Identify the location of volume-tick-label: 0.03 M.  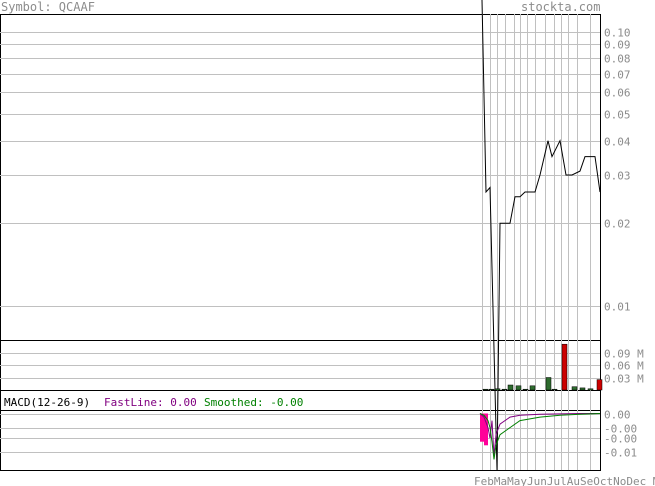
(624, 379).